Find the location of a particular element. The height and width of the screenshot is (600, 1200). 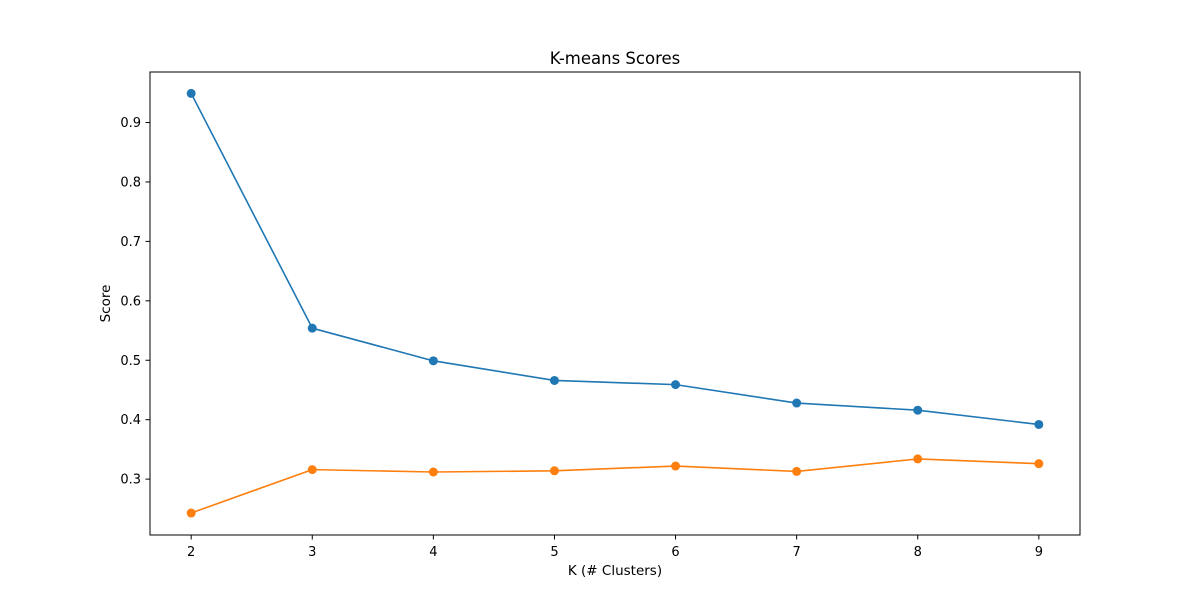

x-tick-label: 9 is located at coordinates (1039, 552).